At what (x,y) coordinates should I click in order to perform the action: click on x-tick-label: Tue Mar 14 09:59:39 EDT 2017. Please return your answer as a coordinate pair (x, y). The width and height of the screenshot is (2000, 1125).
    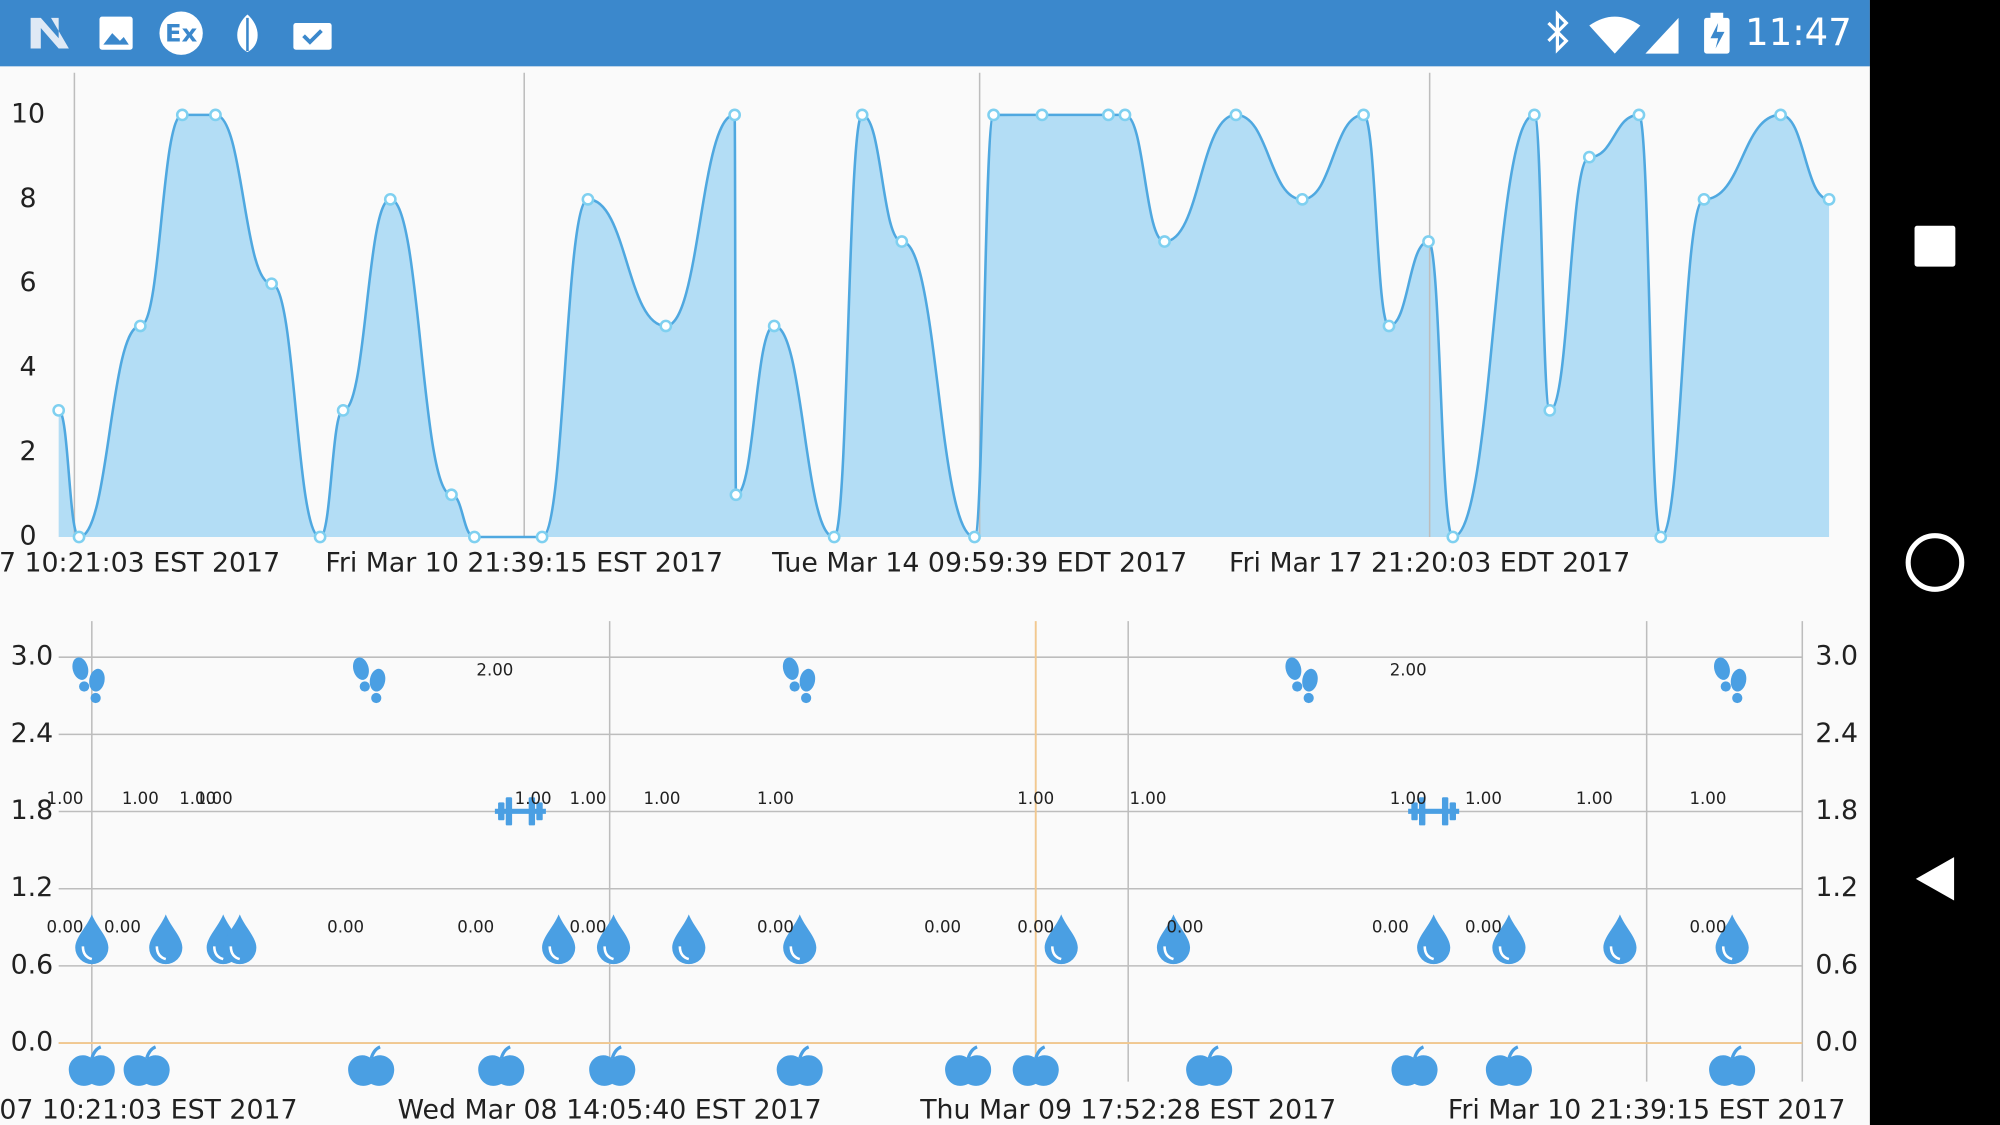
    Looking at the image, I should click on (979, 562).